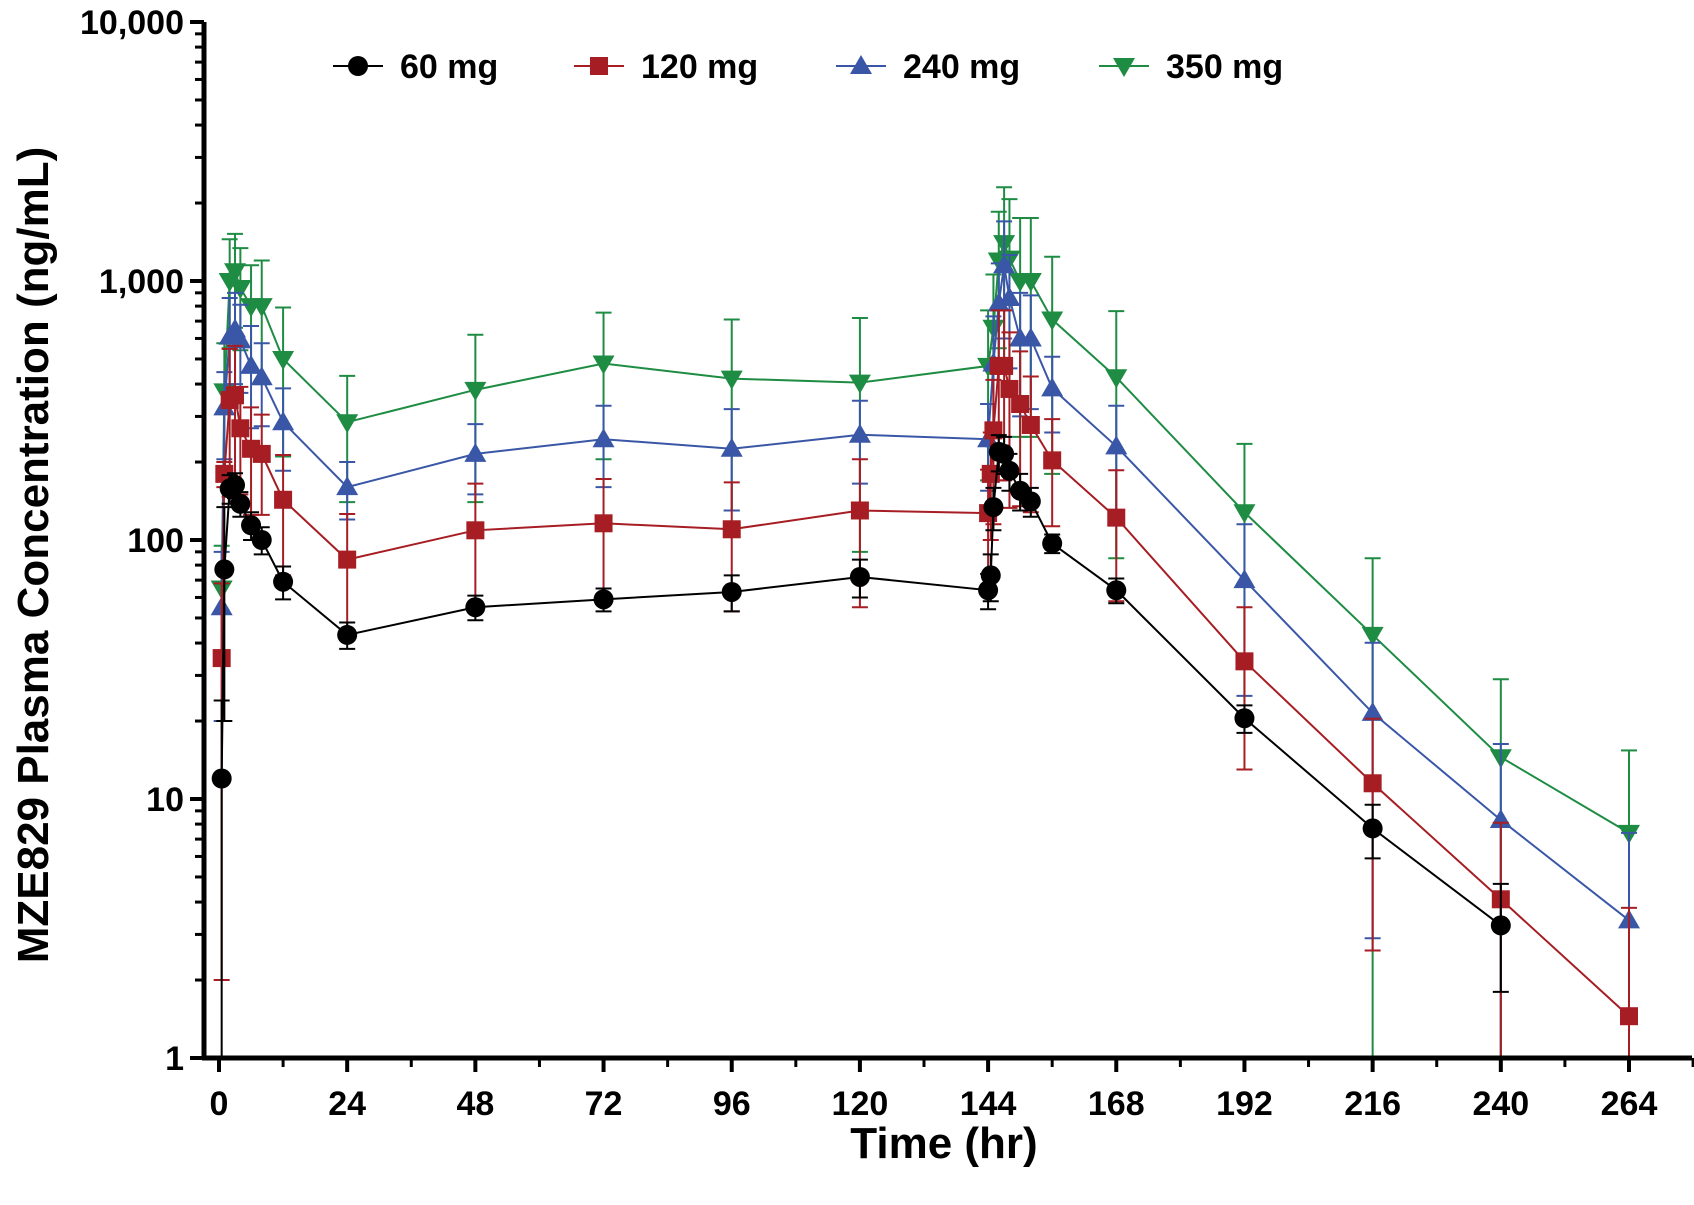 This screenshot has height=1205, width=1694. What do you see at coordinates (732, 1104) in the screenshot?
I see `x-tick-label: 96` at bounding box center [732, 1104].